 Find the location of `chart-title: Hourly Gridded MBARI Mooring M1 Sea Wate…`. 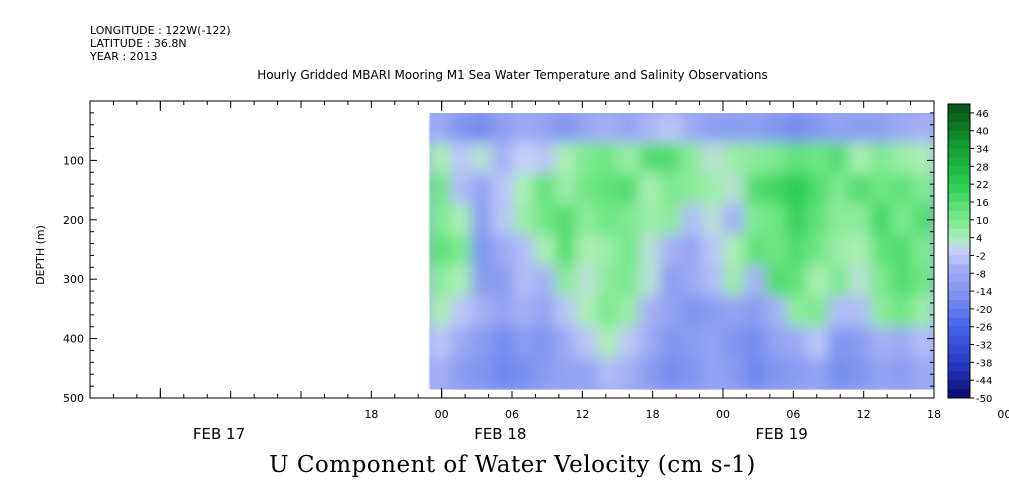

chart-title: Hourly Gridded MBARI Mooring M1 Sea Wate… is located at coordinates (512, 75).